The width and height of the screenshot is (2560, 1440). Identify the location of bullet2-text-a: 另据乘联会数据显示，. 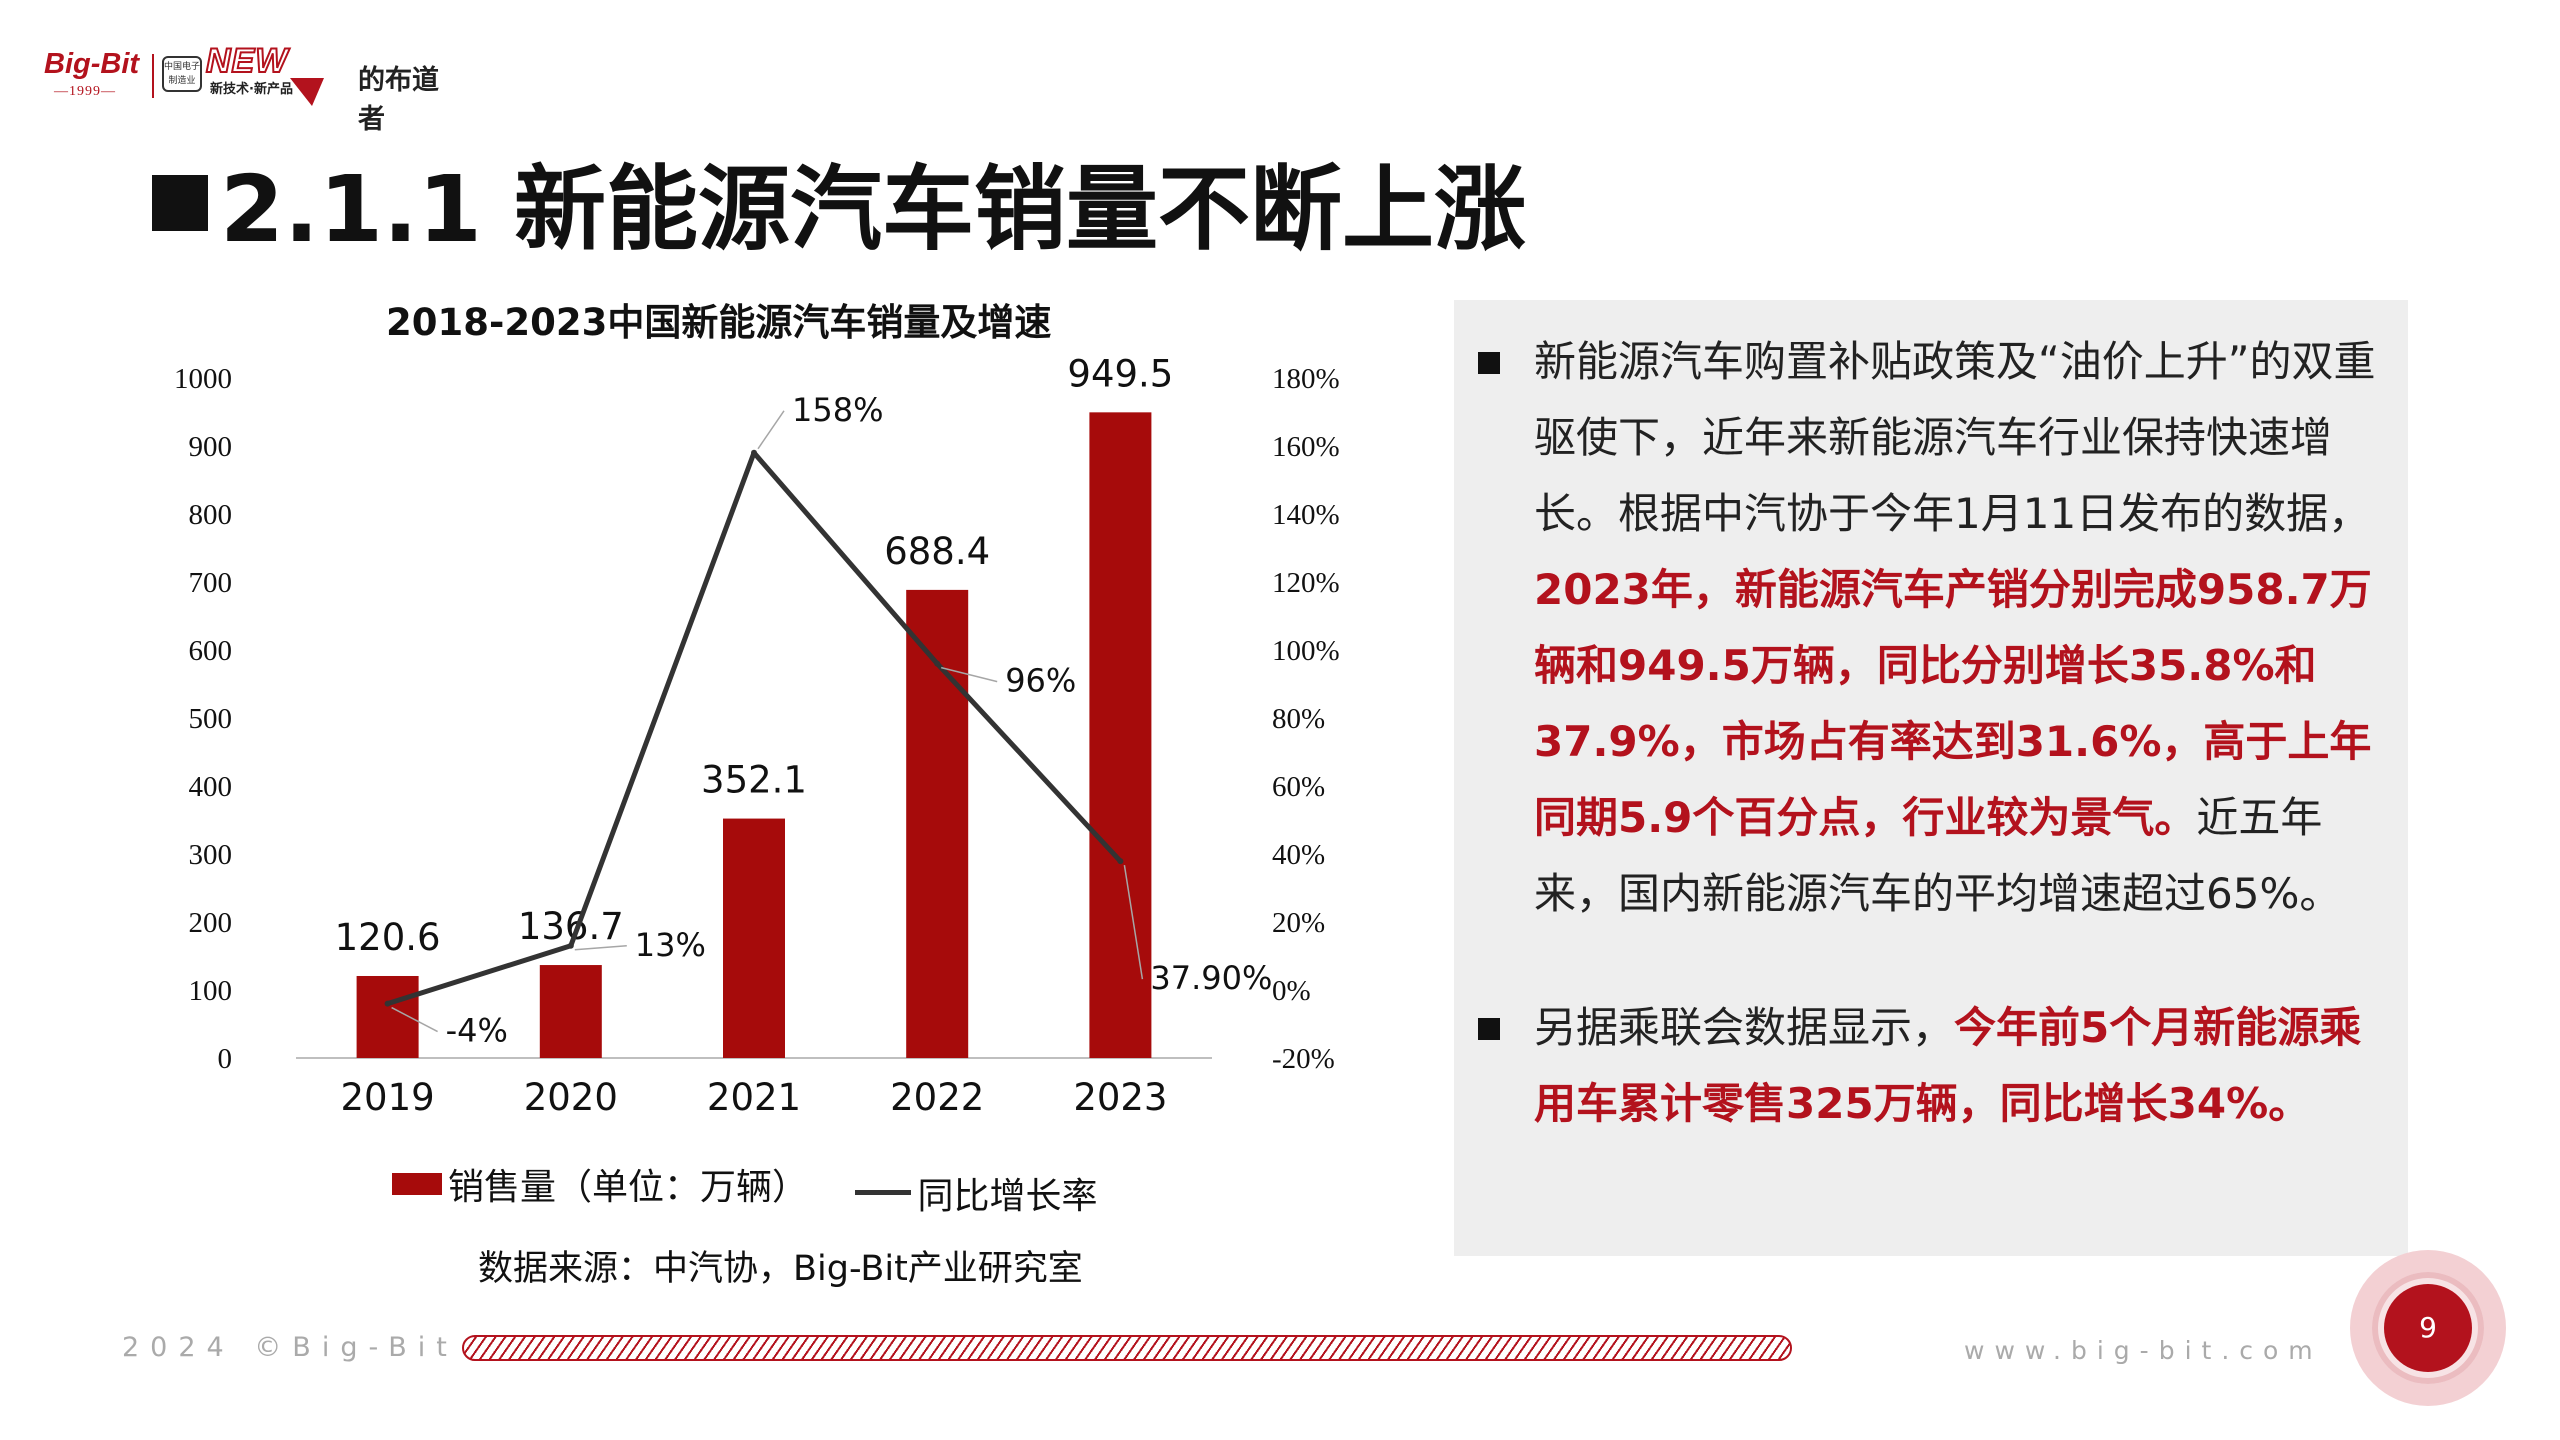
(1744, 1027).